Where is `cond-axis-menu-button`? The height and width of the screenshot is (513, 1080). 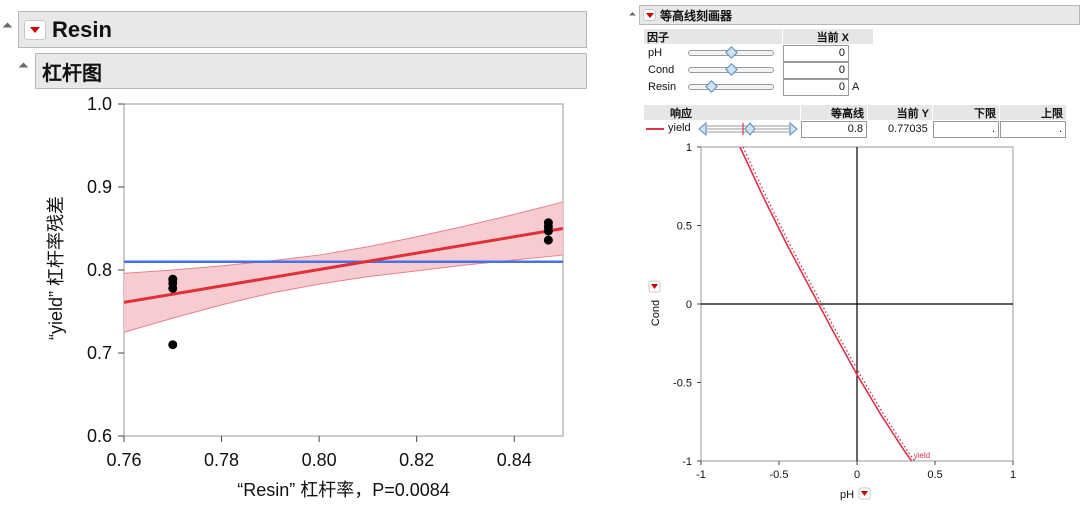 cond-axis-menu-button is located at coordinates (654, 286).